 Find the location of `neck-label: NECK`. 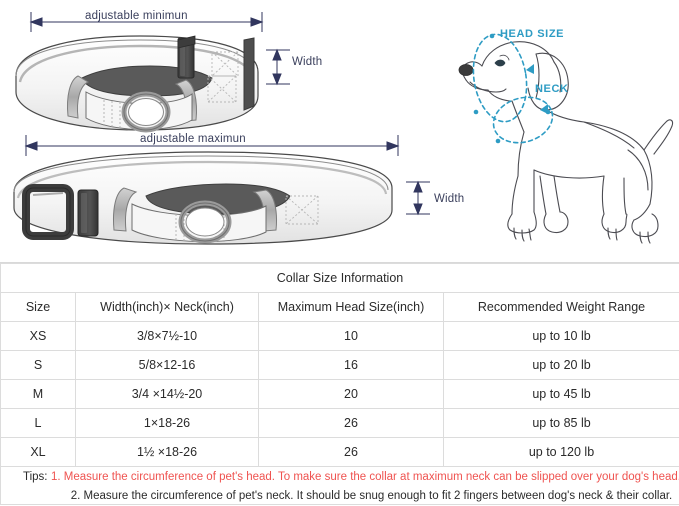

neck-label: NECK is located at coordinates (552, 89).